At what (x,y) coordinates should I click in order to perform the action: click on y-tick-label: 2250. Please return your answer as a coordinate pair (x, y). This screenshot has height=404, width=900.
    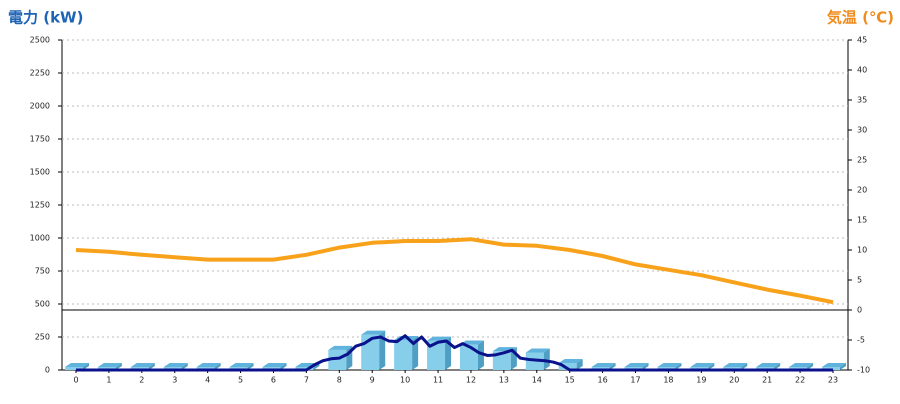
    Looking at the image, I should click on (40, 73).